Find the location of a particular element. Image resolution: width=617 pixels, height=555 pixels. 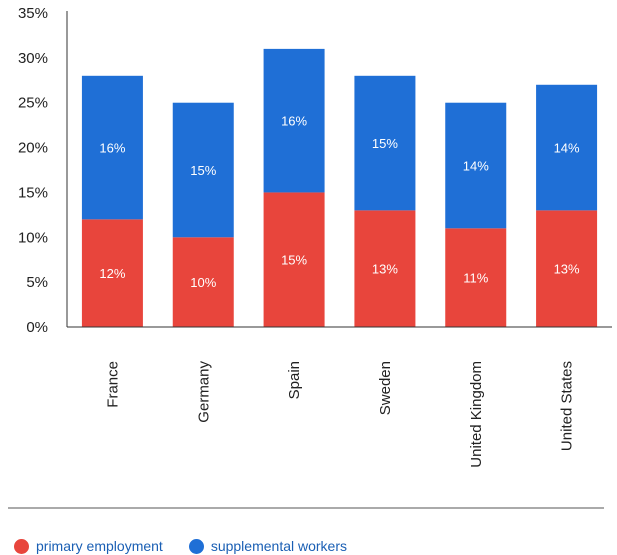

x-category-label: United States is located at coordinates (567, 406).